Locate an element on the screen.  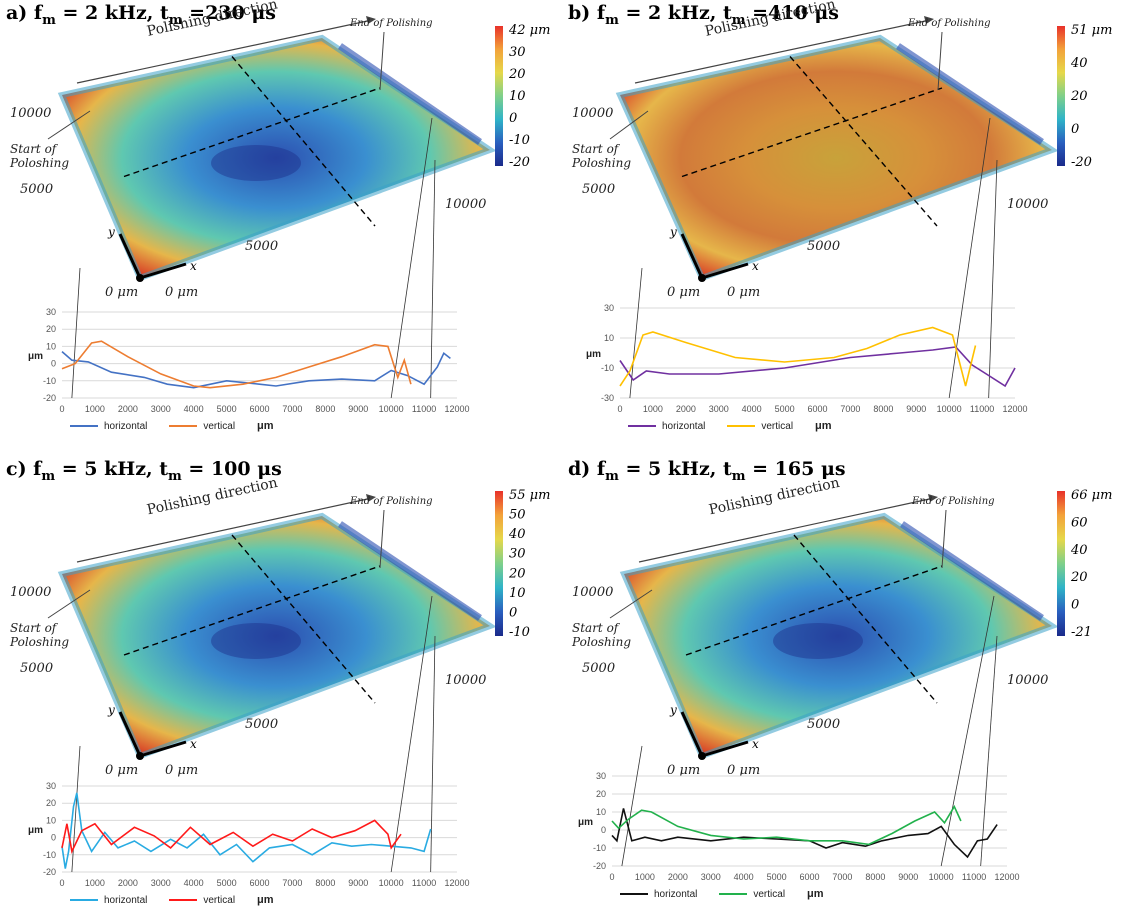
x-tick-label: 12000 is located at coordinates (456, 883).